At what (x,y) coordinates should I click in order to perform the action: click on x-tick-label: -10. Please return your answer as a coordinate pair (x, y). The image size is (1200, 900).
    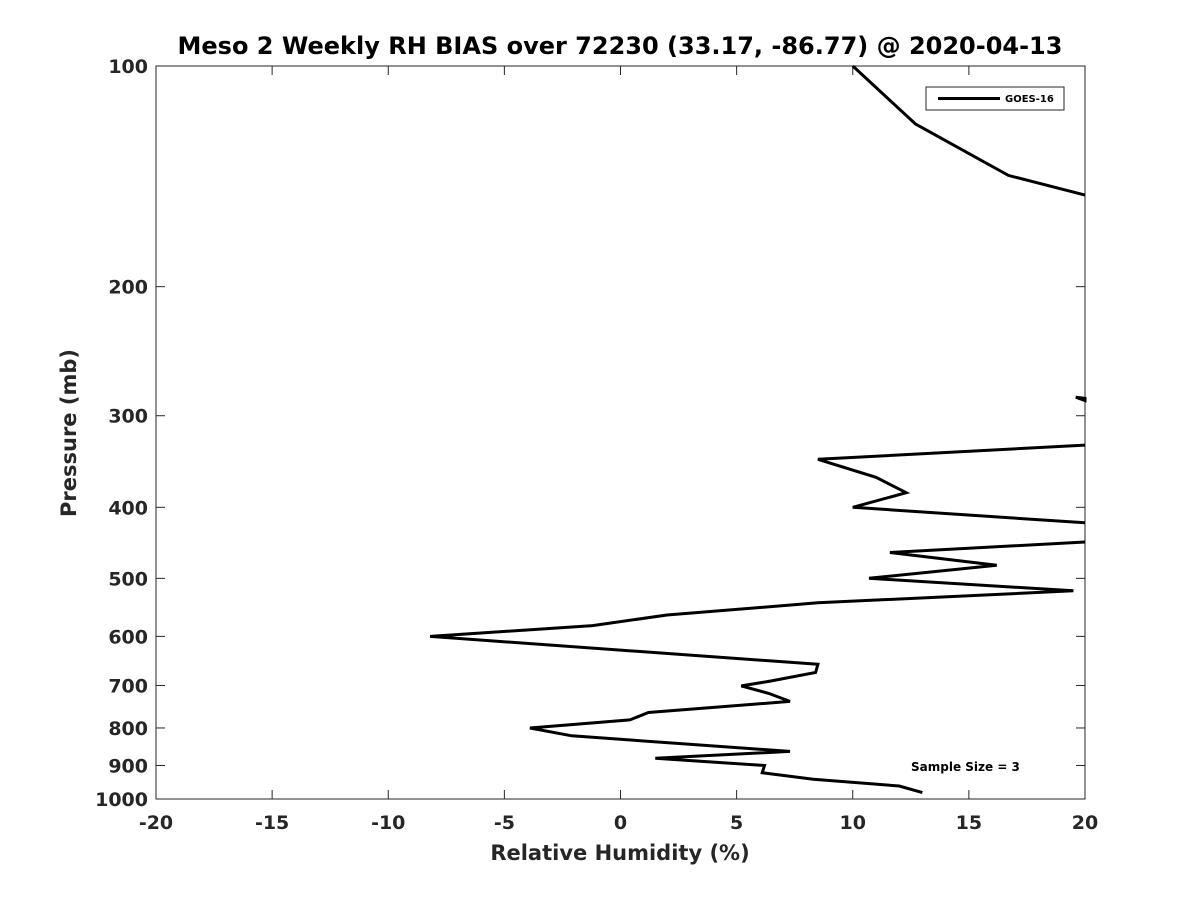
    Looking at the image, I should click on (388, 823).